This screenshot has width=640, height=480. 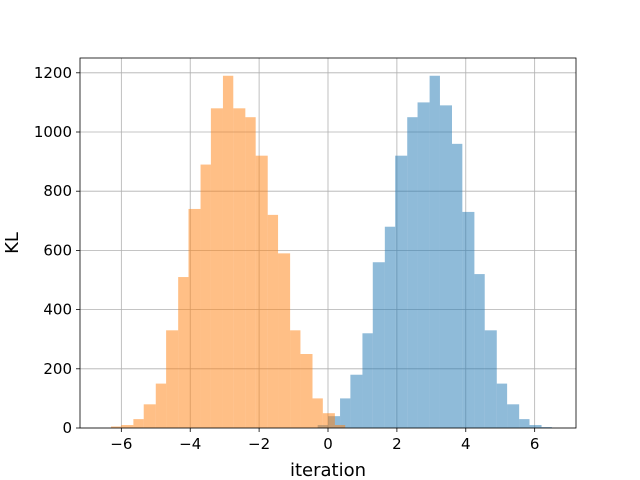 I want to click on x-tick-label: 2, so click(x=397, y=444).